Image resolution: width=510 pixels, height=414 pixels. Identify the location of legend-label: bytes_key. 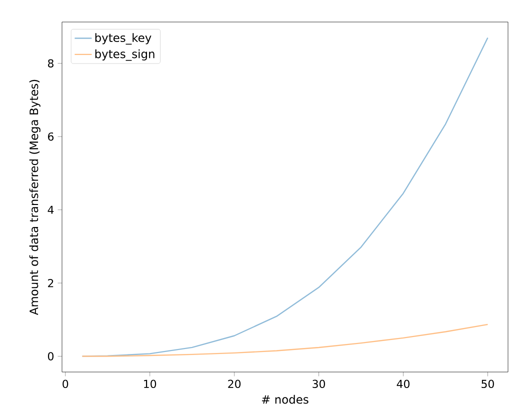
(123, 39).